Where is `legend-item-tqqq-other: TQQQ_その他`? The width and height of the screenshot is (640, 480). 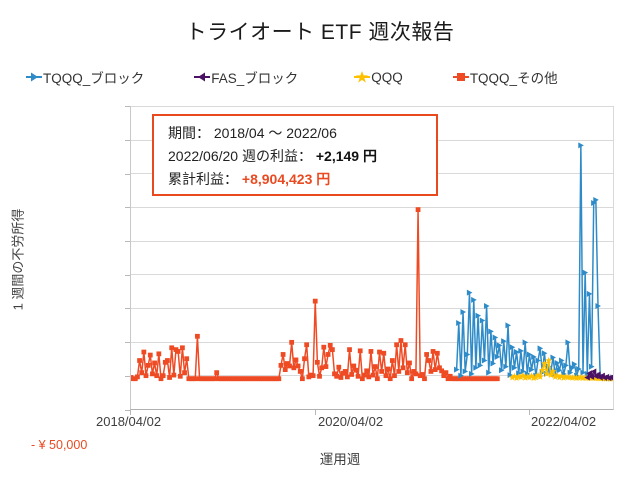
legend-item-tqqq-other: TQQQ_その他 is located at coordinates (505, 77).